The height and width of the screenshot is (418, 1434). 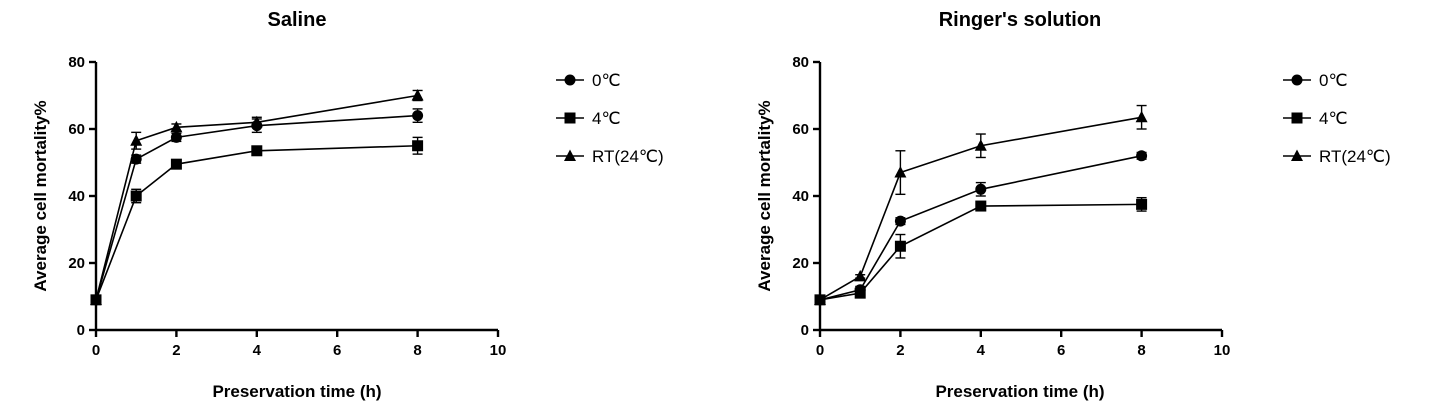 What do you see at coordinates (1020, 20) in the screenshot?
I see `chart-title: Ringer's solution` at bounding box center [1020, 20].